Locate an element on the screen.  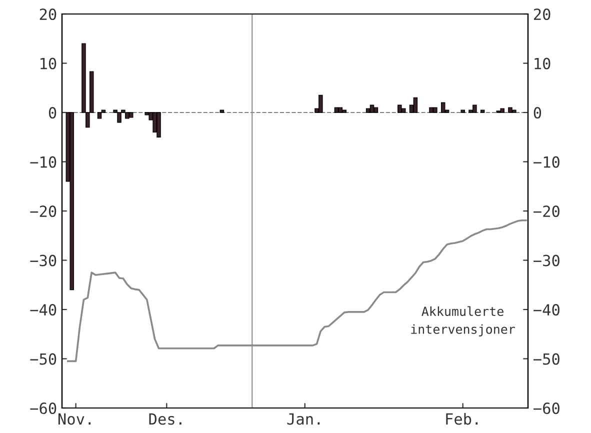
y2-tick-label: −10 is located at coordinates (547, 162).